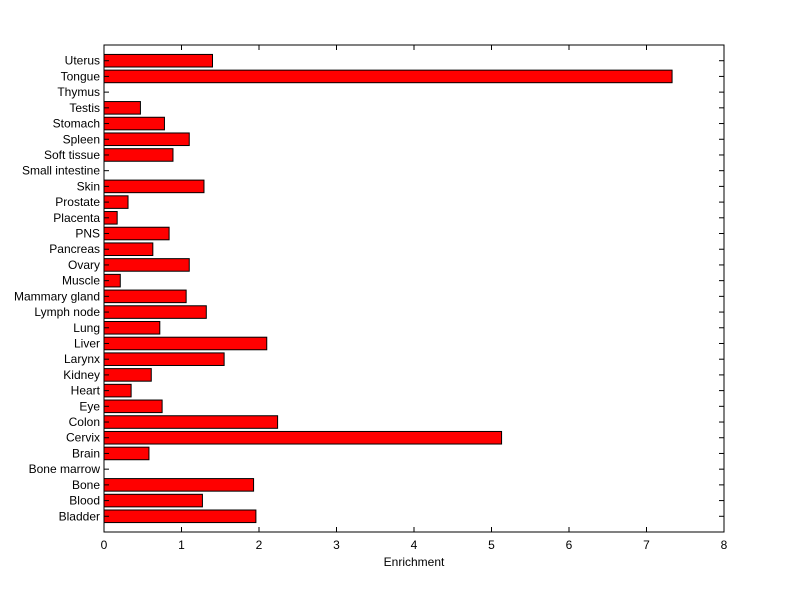 The width and height of the screenshot is (800, 599). What do you see at coordinates (185, 343) in the screenshot?
I see `bar-liver` at bounding box center [185, 343].